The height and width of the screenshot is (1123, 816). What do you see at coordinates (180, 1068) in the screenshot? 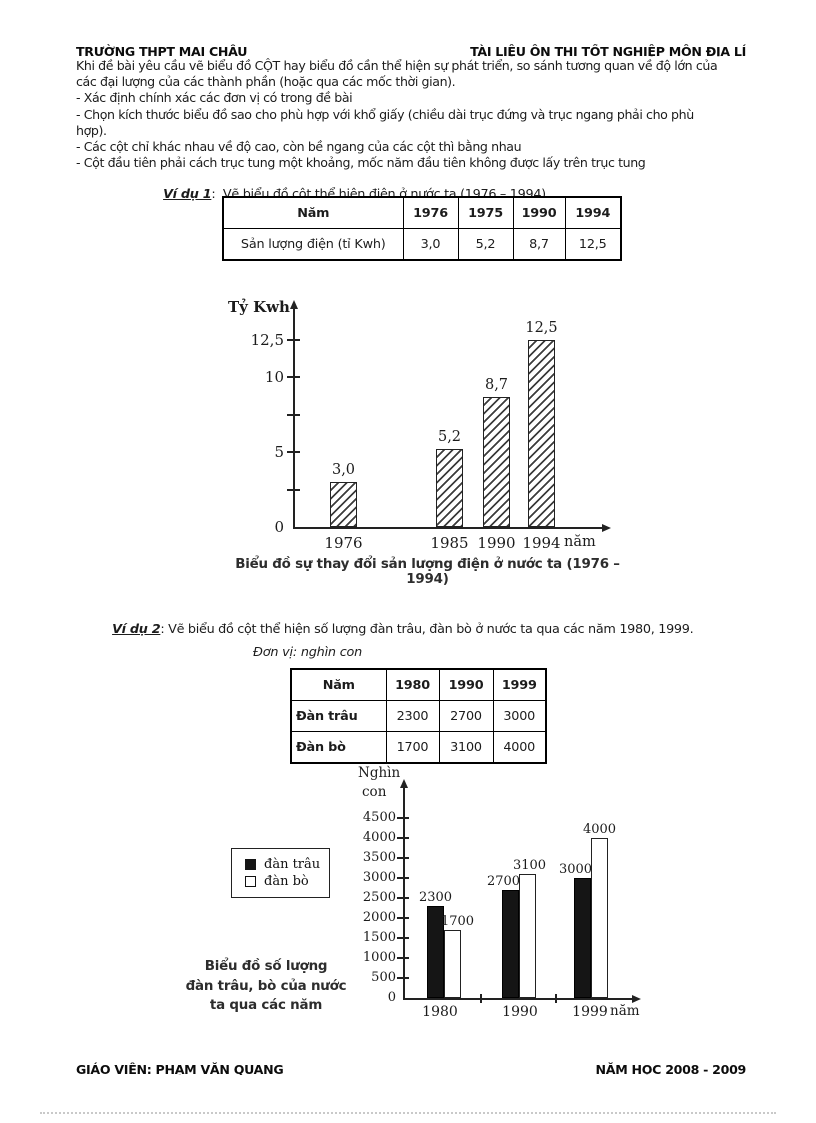
I see `page-footer-left: GIÁO VIÊN: PHẠM VĂN QUANG` at bounding box center [180, 1068].